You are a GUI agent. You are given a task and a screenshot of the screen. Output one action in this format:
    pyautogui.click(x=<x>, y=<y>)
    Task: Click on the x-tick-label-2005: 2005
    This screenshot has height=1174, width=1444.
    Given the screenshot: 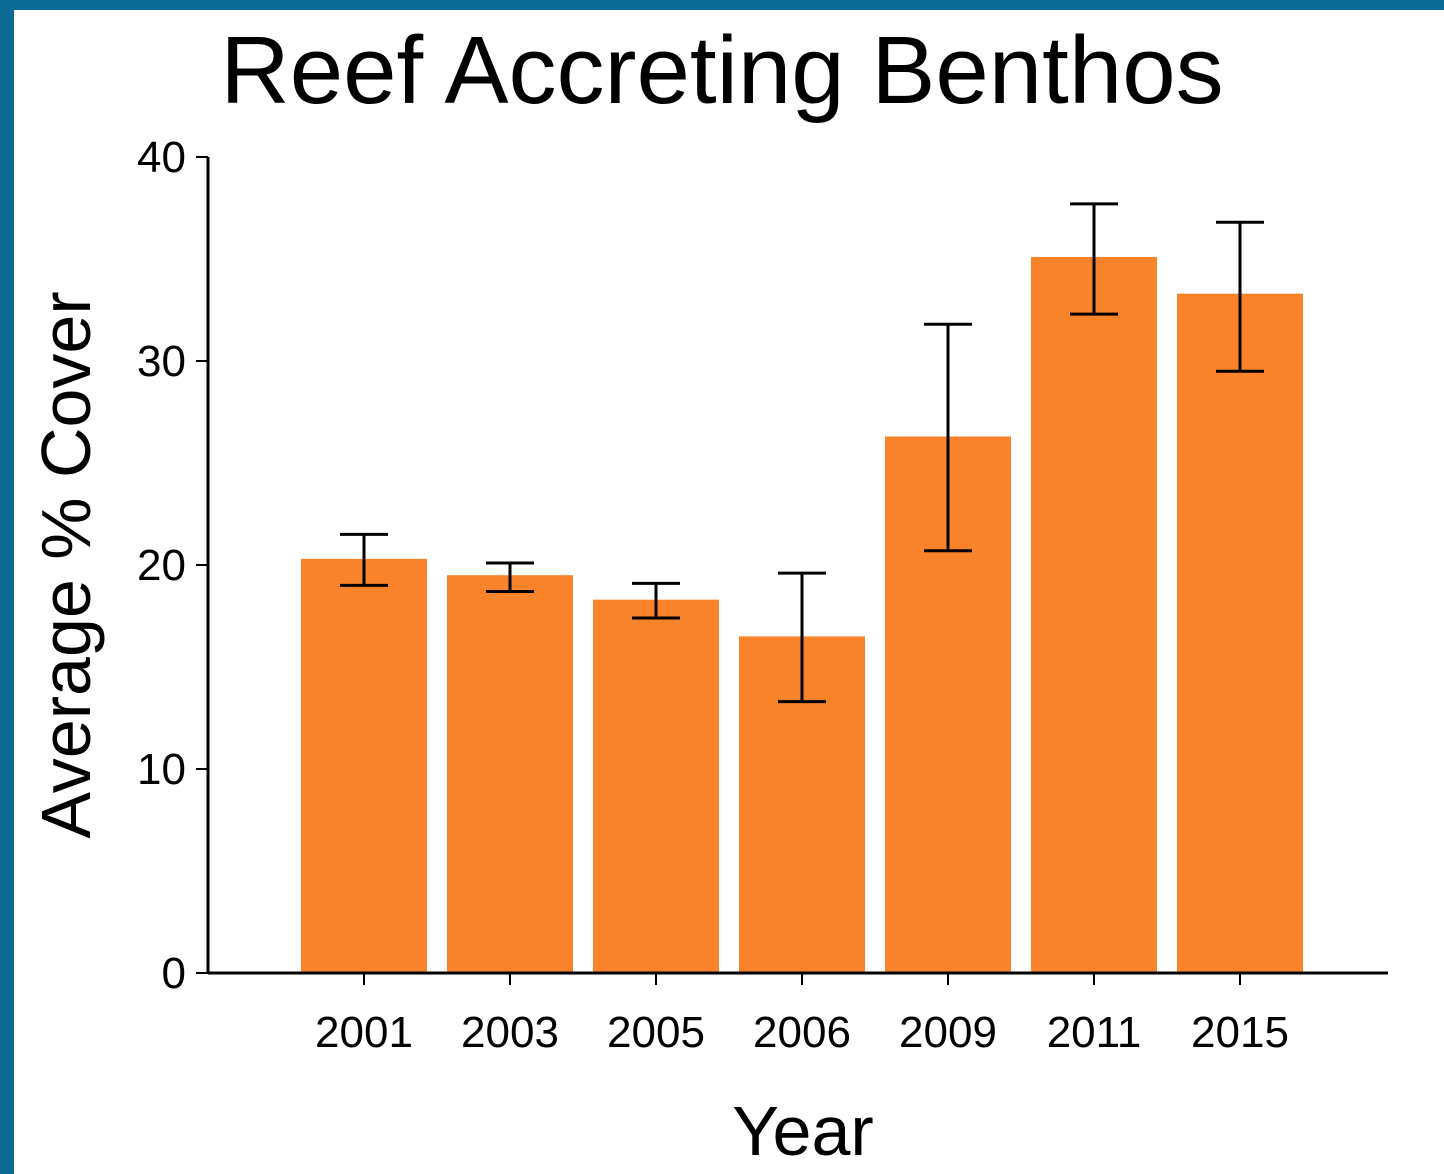 What is the action you would take?
    pyautogui.click(x=656, y=1032)
    